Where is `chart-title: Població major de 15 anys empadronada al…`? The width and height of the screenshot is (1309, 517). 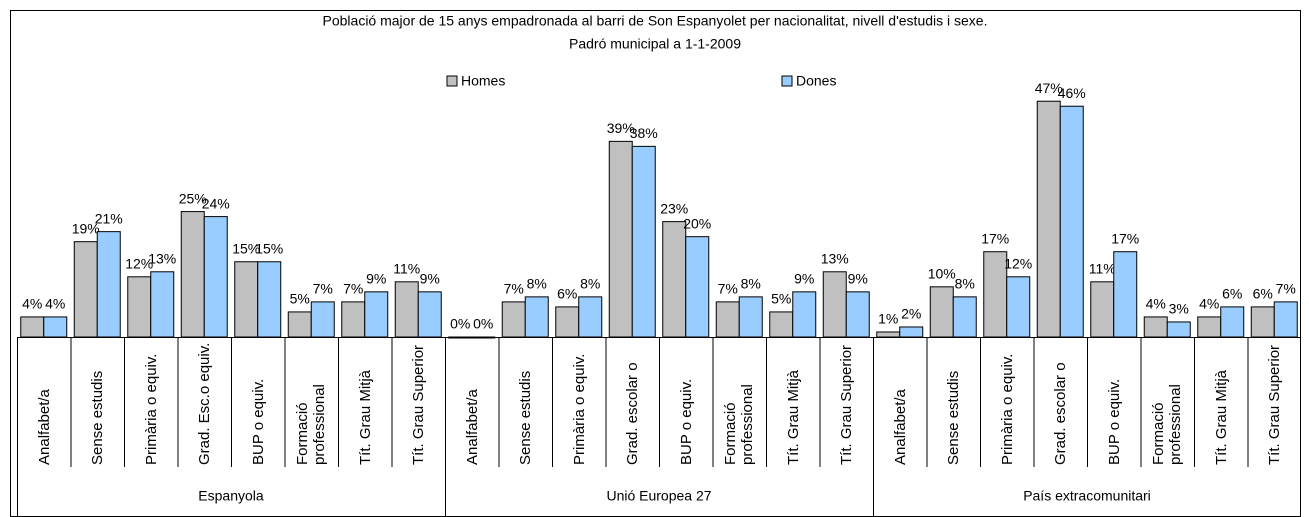
chart-title: Població major de 15 anys empadronada al… is located at coordinates (655, 21).